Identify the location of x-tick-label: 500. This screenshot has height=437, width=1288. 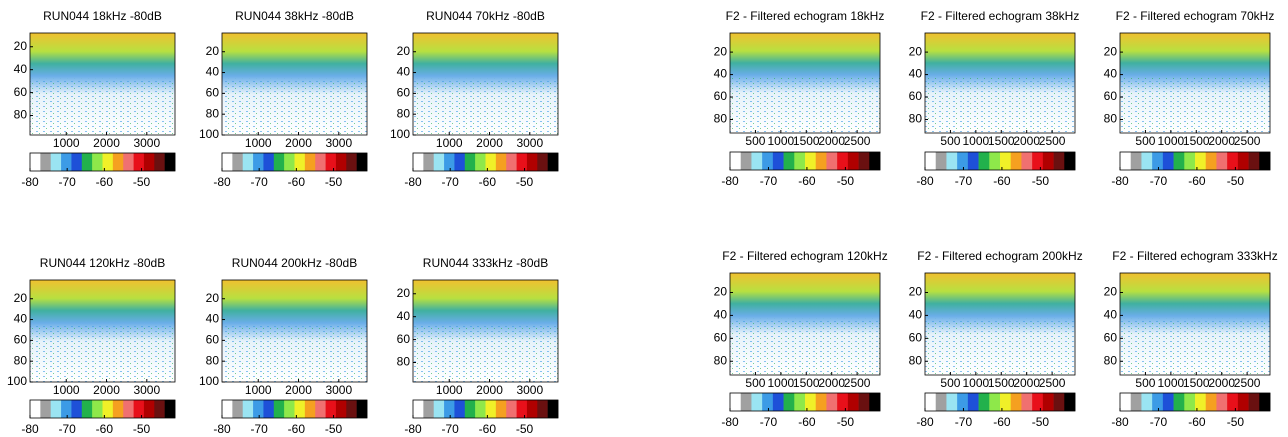
(950, 383).